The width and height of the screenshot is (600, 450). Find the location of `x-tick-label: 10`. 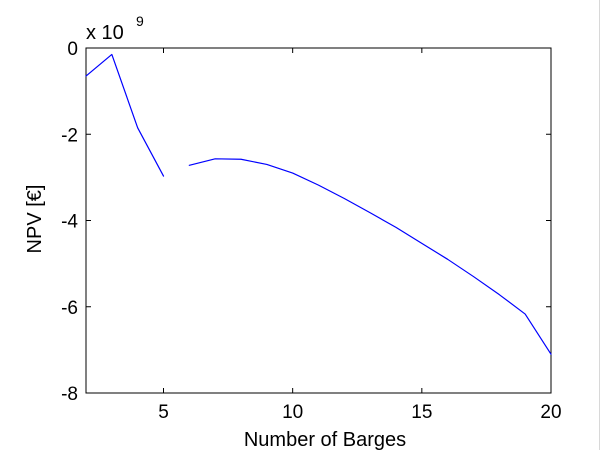

x-tick-label: 10 is located at coordinates (292, 412).